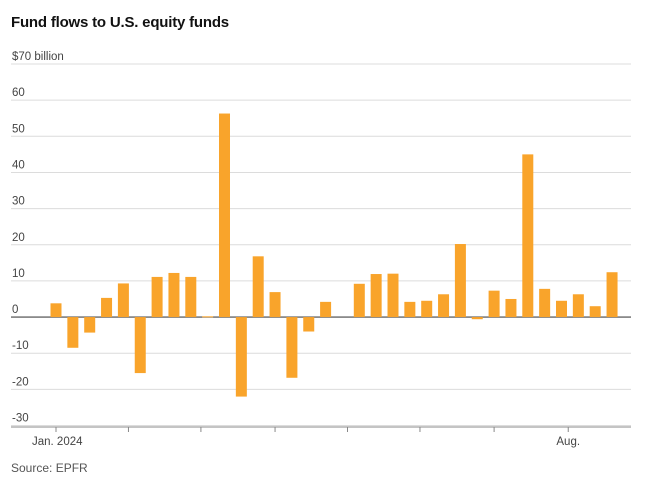 The width and height of the screenshot is (653, 488). I want to click on y-tick-label: 60, so click(18, 93).